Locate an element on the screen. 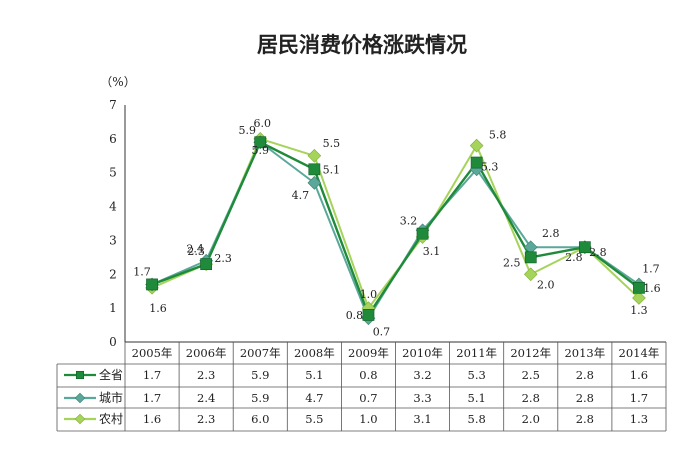 This screenshot has width=700, height=463. data-label: 2.5 is located at coordinates (512, 262).